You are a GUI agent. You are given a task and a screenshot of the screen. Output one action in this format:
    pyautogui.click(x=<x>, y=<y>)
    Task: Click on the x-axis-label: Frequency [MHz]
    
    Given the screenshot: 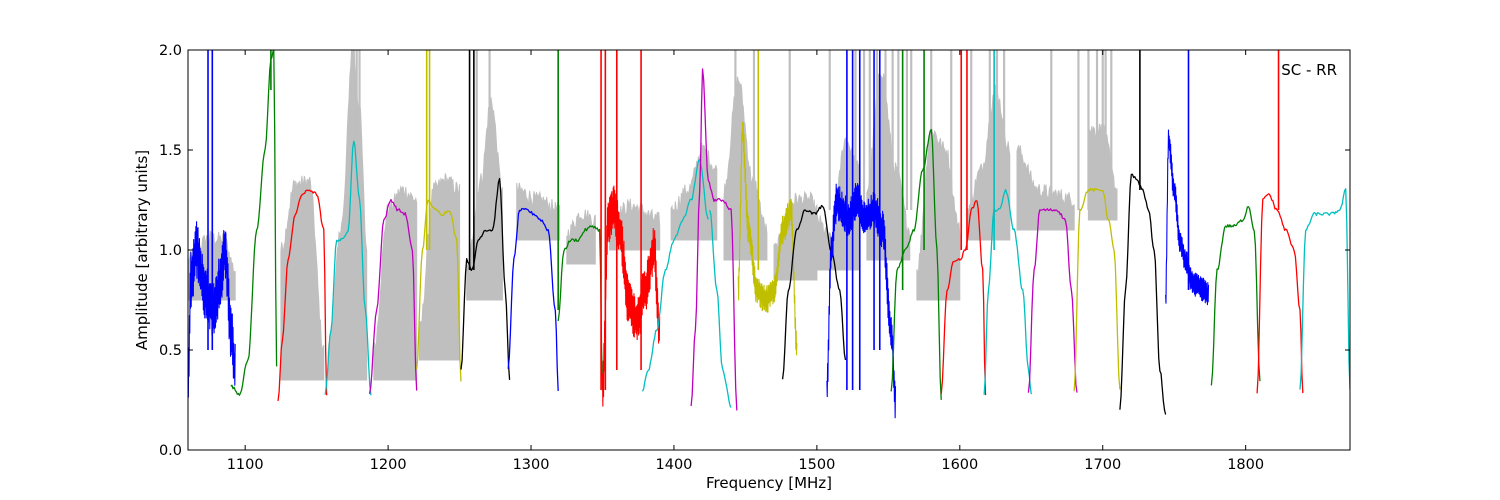 What is the action you would take?
    pyautogui.click(x=769, y=483)
    